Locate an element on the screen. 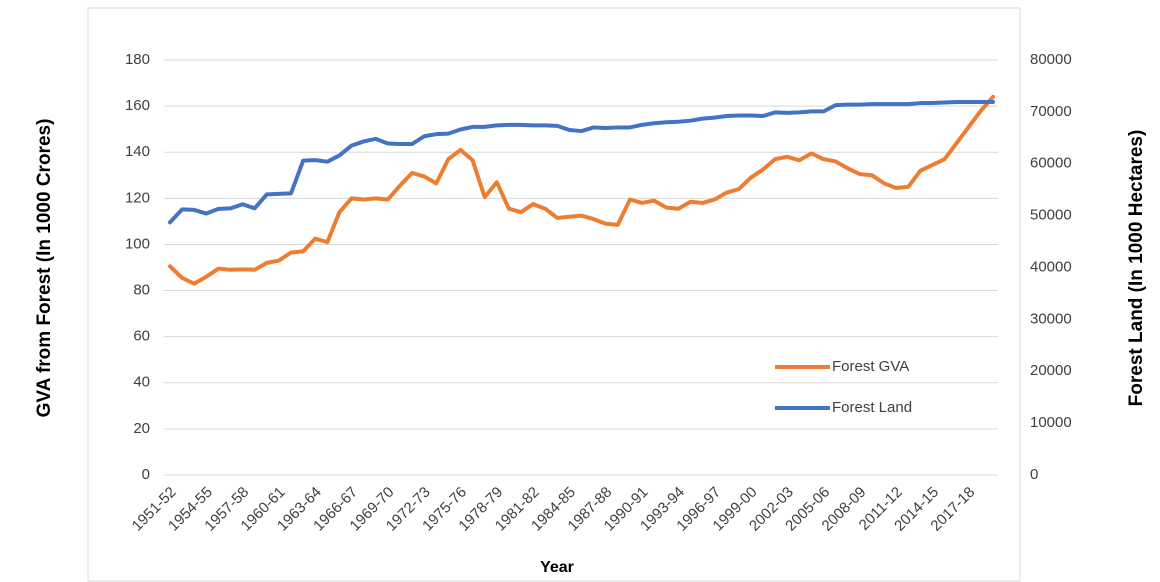 The image size is (1160, 582). y2-tick-label: 80000 is located at coordinates (1051, 59).